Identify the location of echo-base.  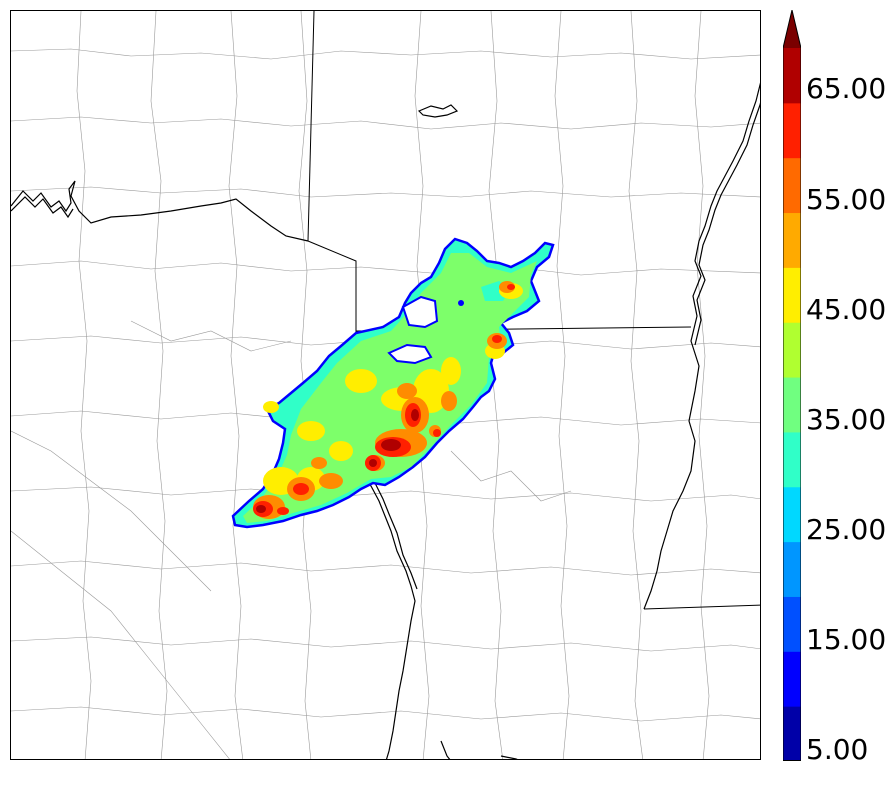
(390, 388).